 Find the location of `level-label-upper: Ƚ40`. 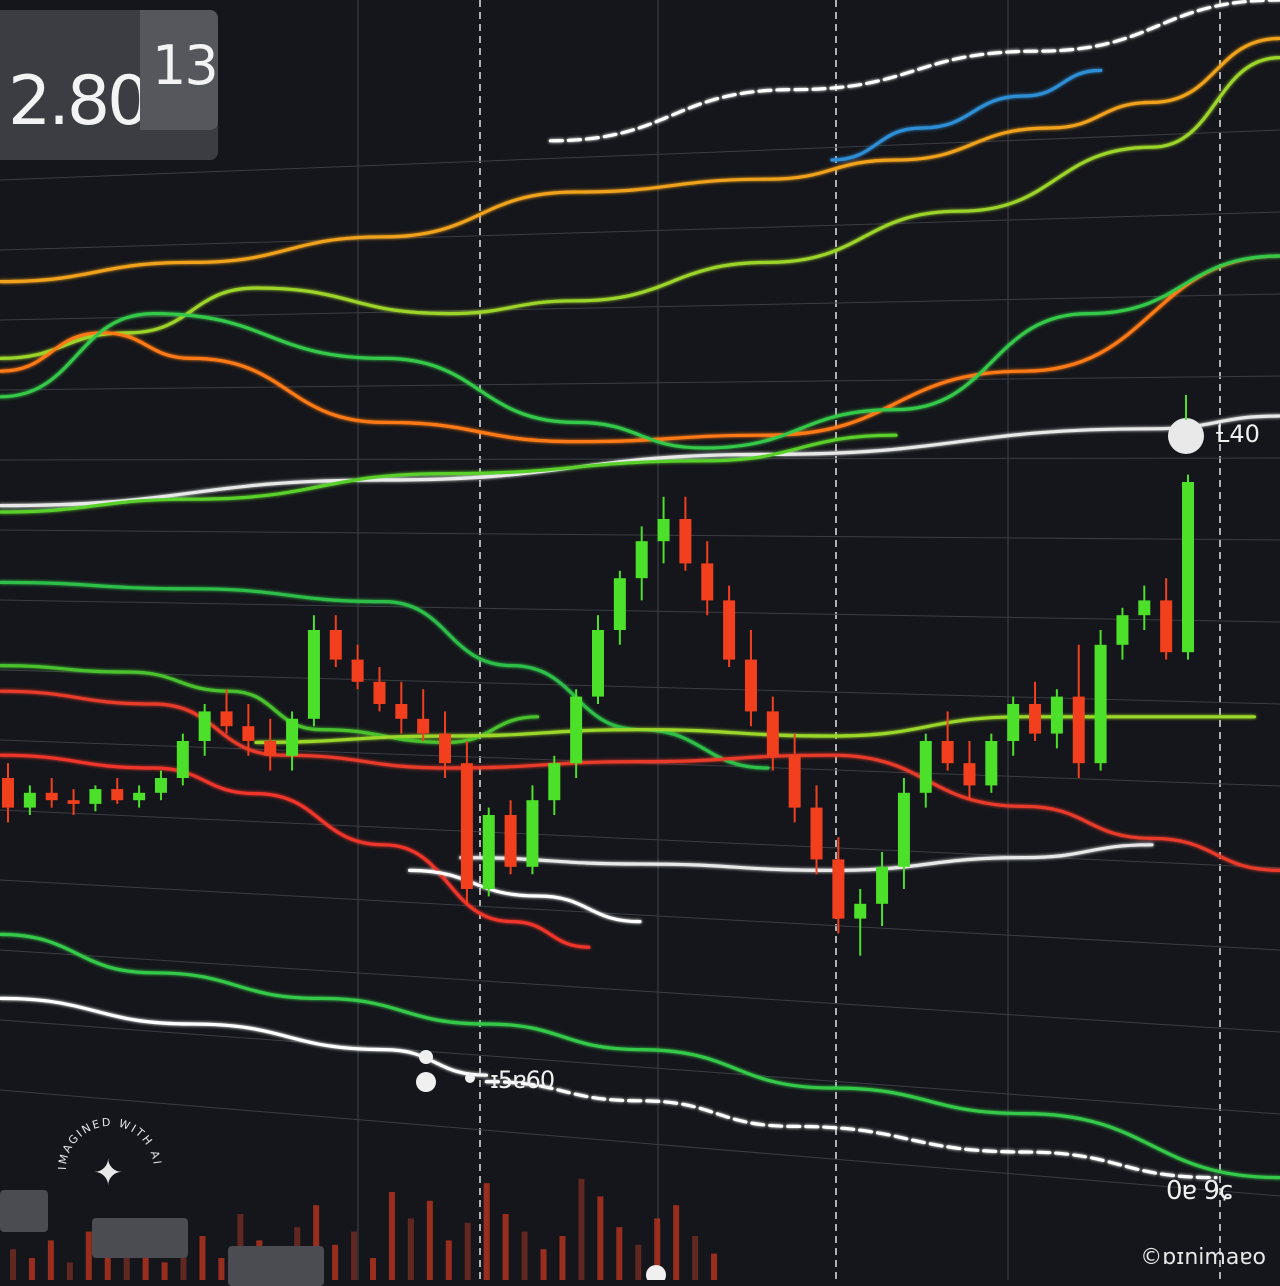

level-label-upper: Ƚ40 is located at coordinates (1238, 434).